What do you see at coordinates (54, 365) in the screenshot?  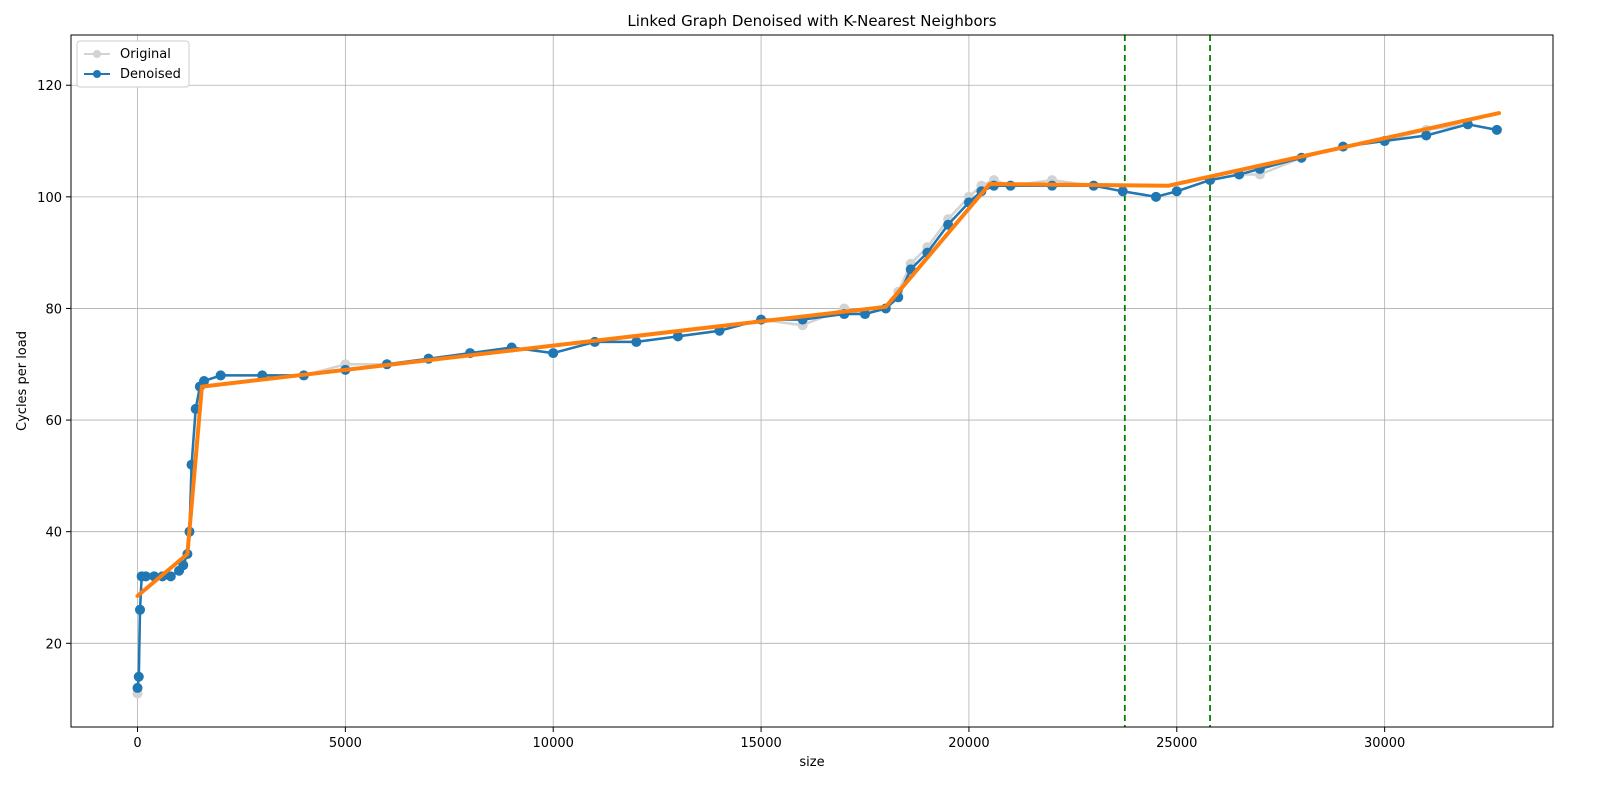 I see `y-axis-ticks: 20 40 60 80 100 120` at bounding box center [54, 365].